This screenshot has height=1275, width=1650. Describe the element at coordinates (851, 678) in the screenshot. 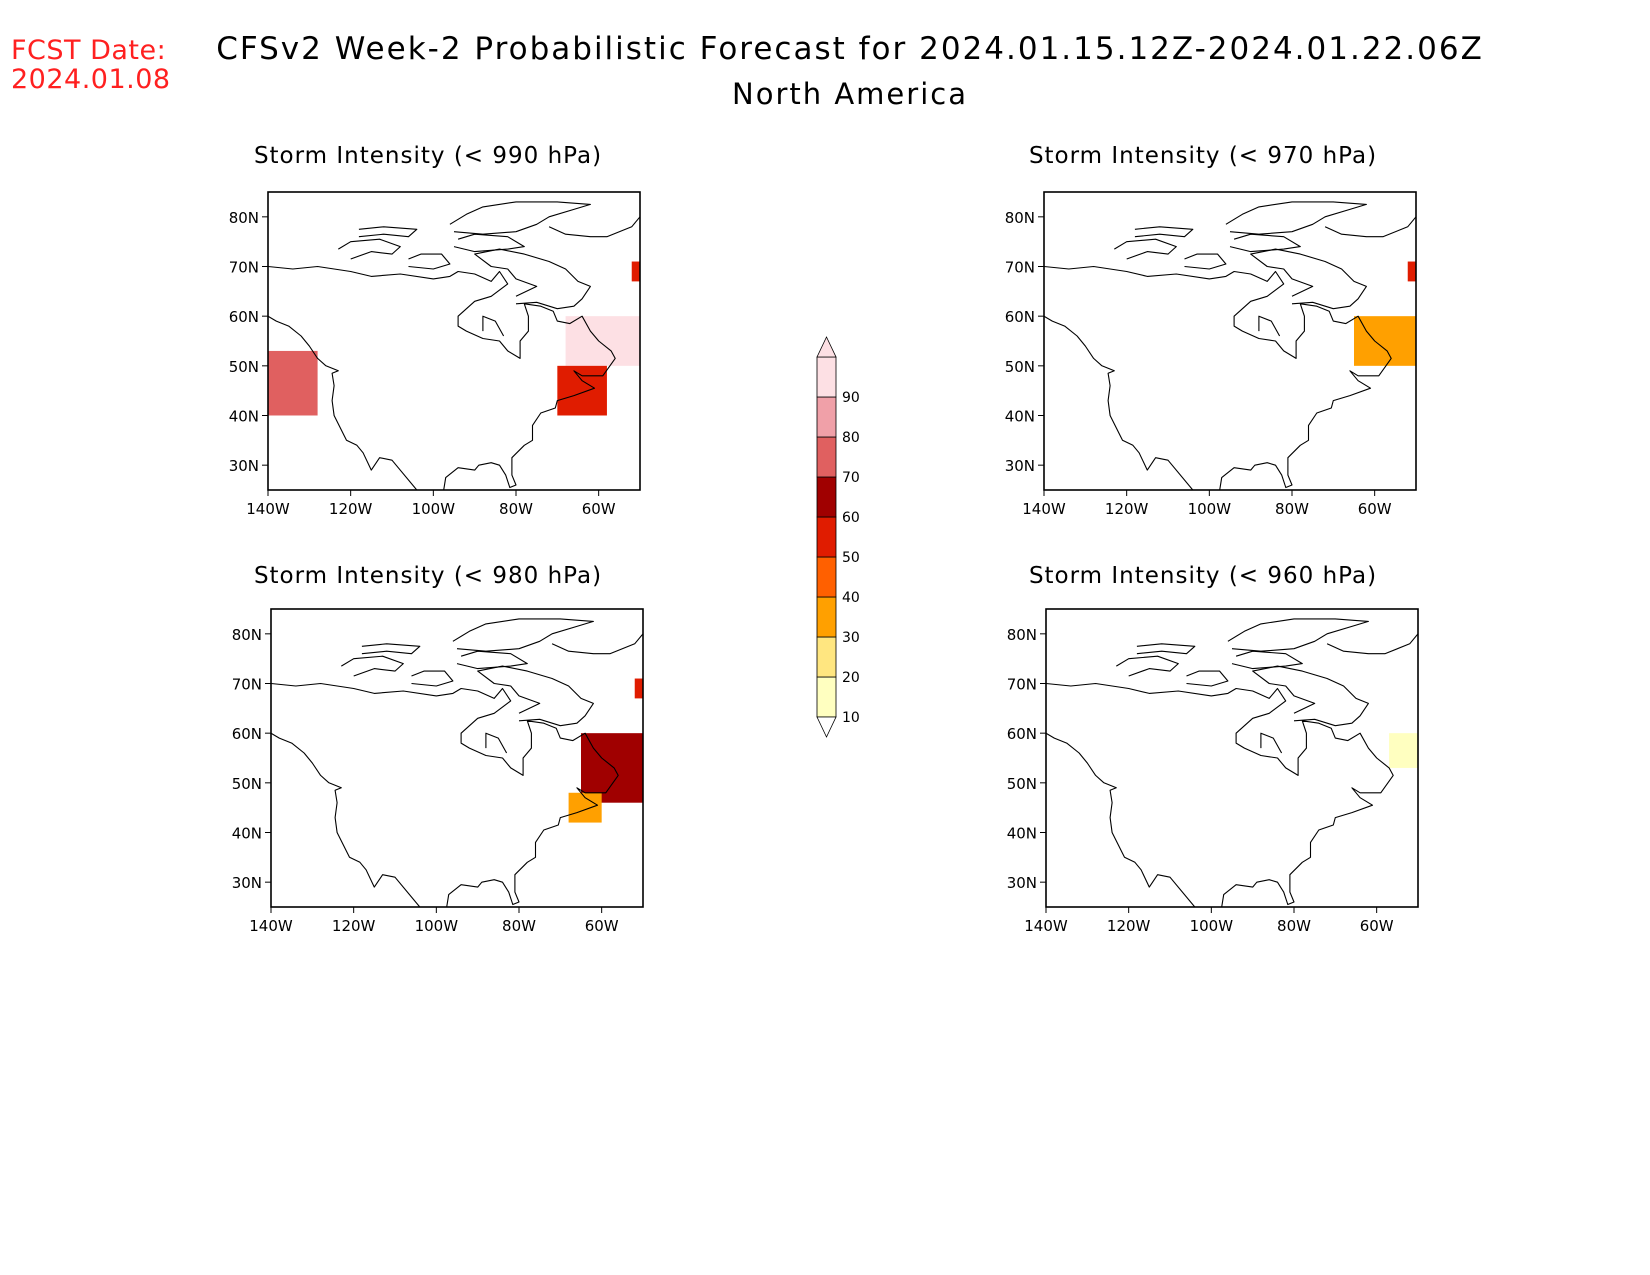

I see `colorbar-label: 20` at that location.